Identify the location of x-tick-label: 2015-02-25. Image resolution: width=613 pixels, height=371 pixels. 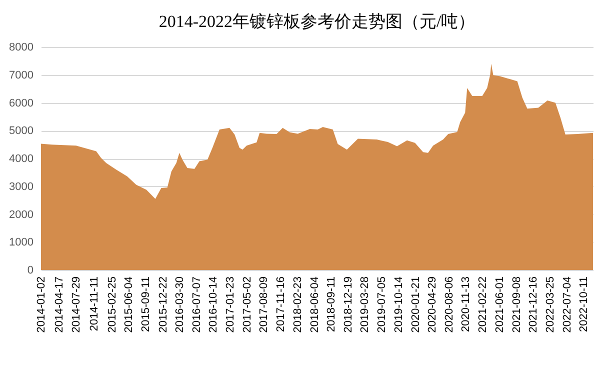
(112, 304).